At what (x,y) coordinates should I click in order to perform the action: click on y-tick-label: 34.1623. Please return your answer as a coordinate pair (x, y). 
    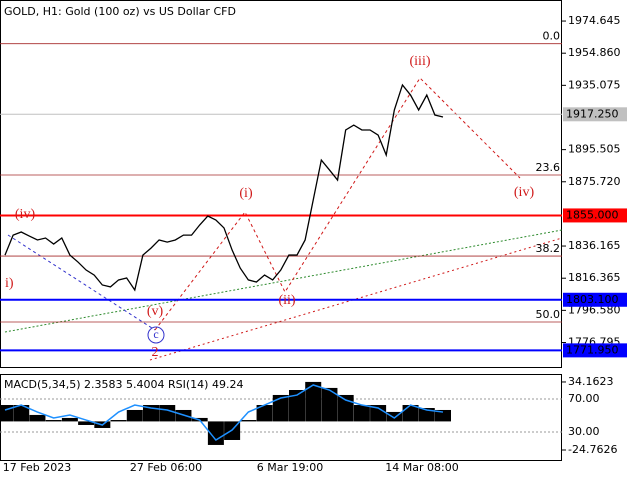
    Looking at the image, I should click on (591, 381).